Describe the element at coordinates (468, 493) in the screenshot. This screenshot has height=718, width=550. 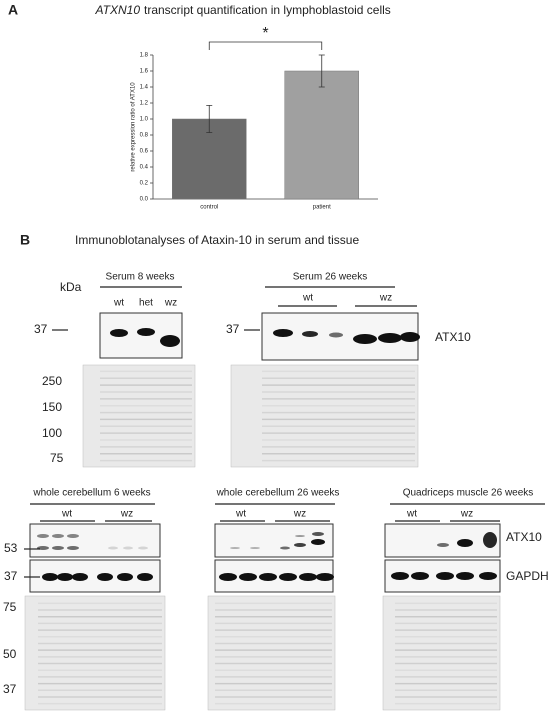
I see `blot-title: Quadriceps muscle 26 weeks` at that location.